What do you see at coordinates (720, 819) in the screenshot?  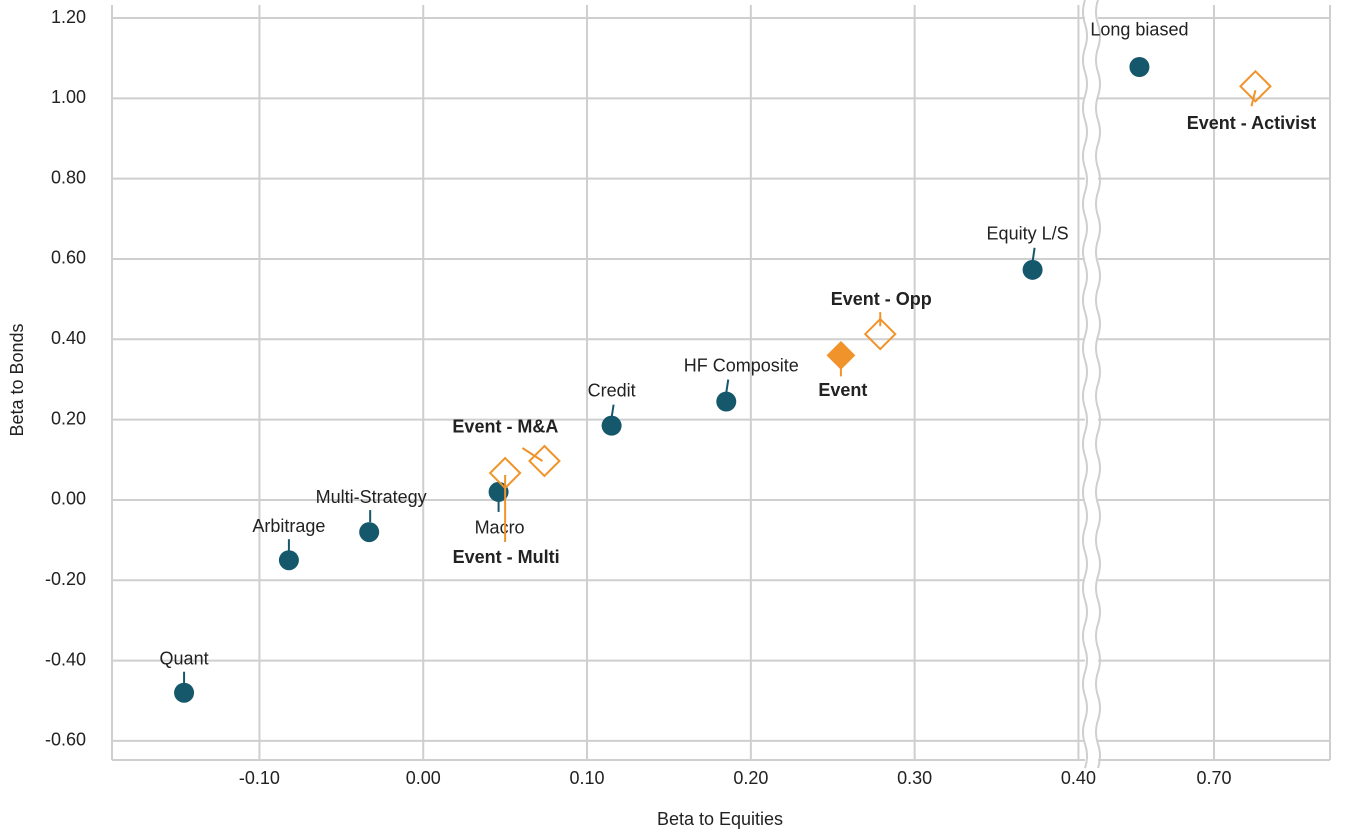 I see `x-axis-title: Beta to Equities` at bounding box center [720, 819].